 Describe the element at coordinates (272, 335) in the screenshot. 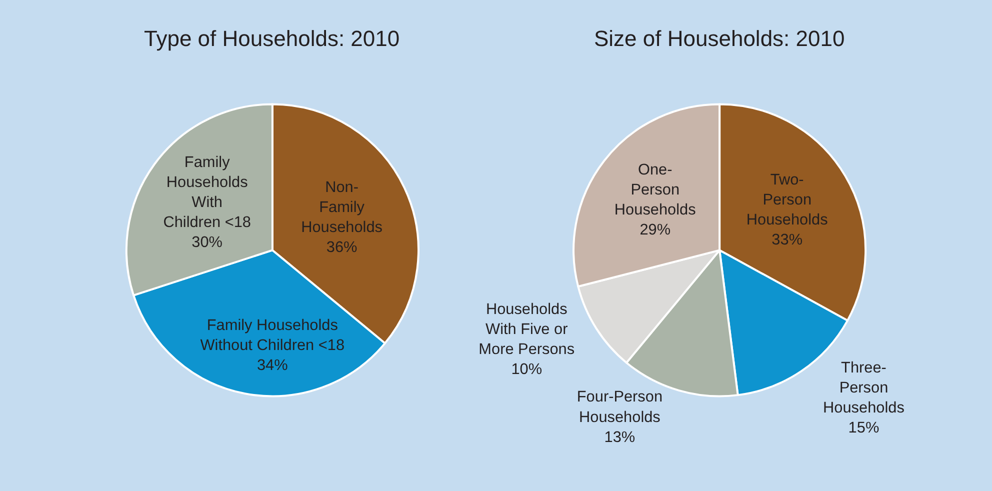

I see `slice-label: Family Households Without Children <18` at that location.